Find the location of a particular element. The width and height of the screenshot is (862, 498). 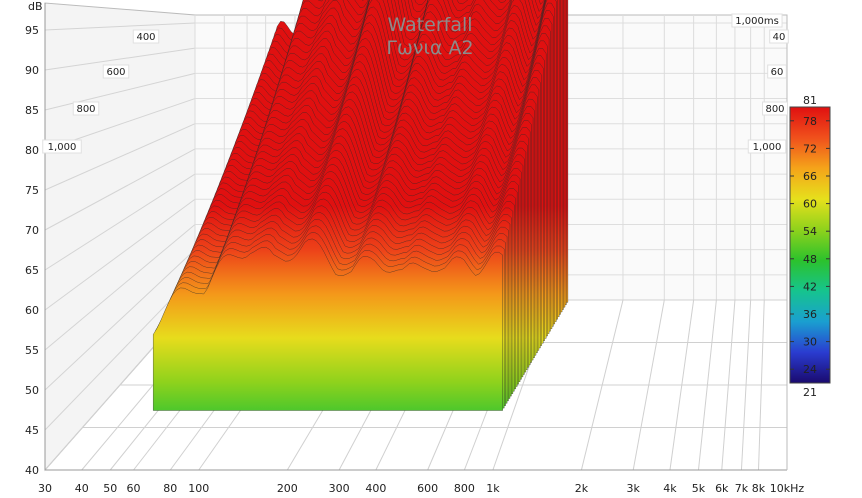

y-unit-label: dB is located at coordinates (35, 6).